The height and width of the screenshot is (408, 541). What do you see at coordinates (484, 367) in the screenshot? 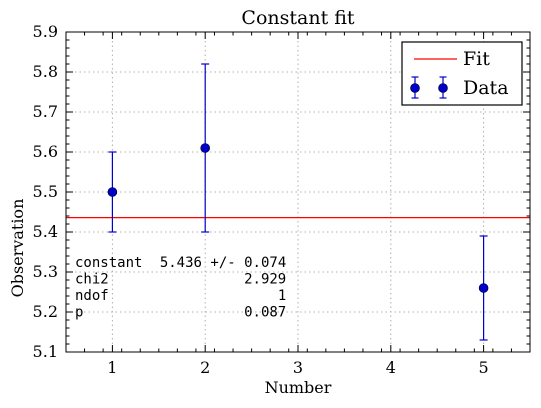
I see `x-tick-label: 5` at bounding box center [484, 367].